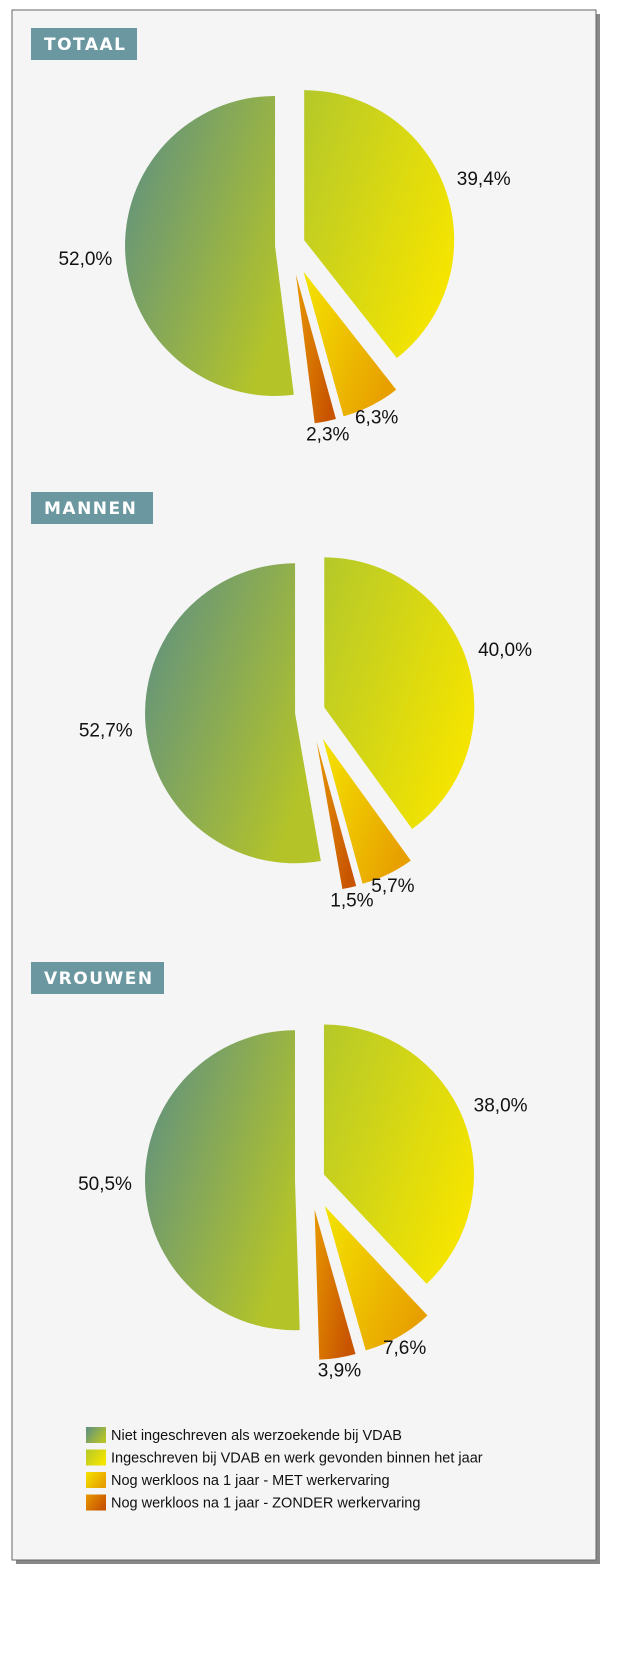  Describe the element at coordinates (339, 1371) in the screenshot. I see `value-label: 3,9%` at that location.